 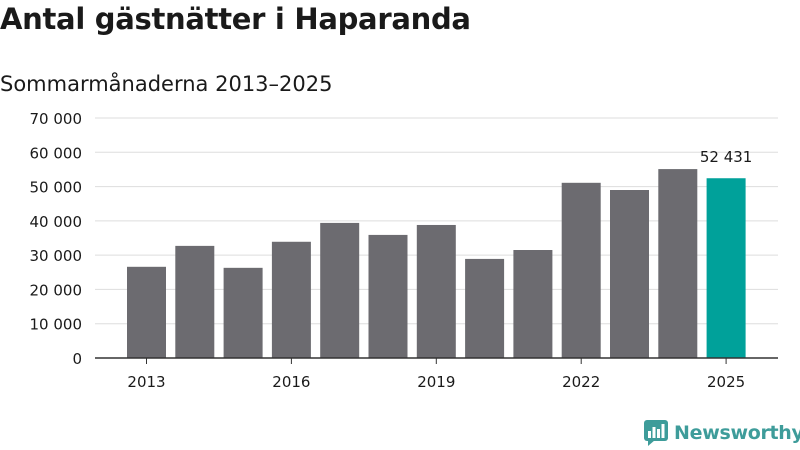 What do you see at coordinates (533, 304) in the screenshot?
I see `bar-2021` at bounding box center [533, 304].